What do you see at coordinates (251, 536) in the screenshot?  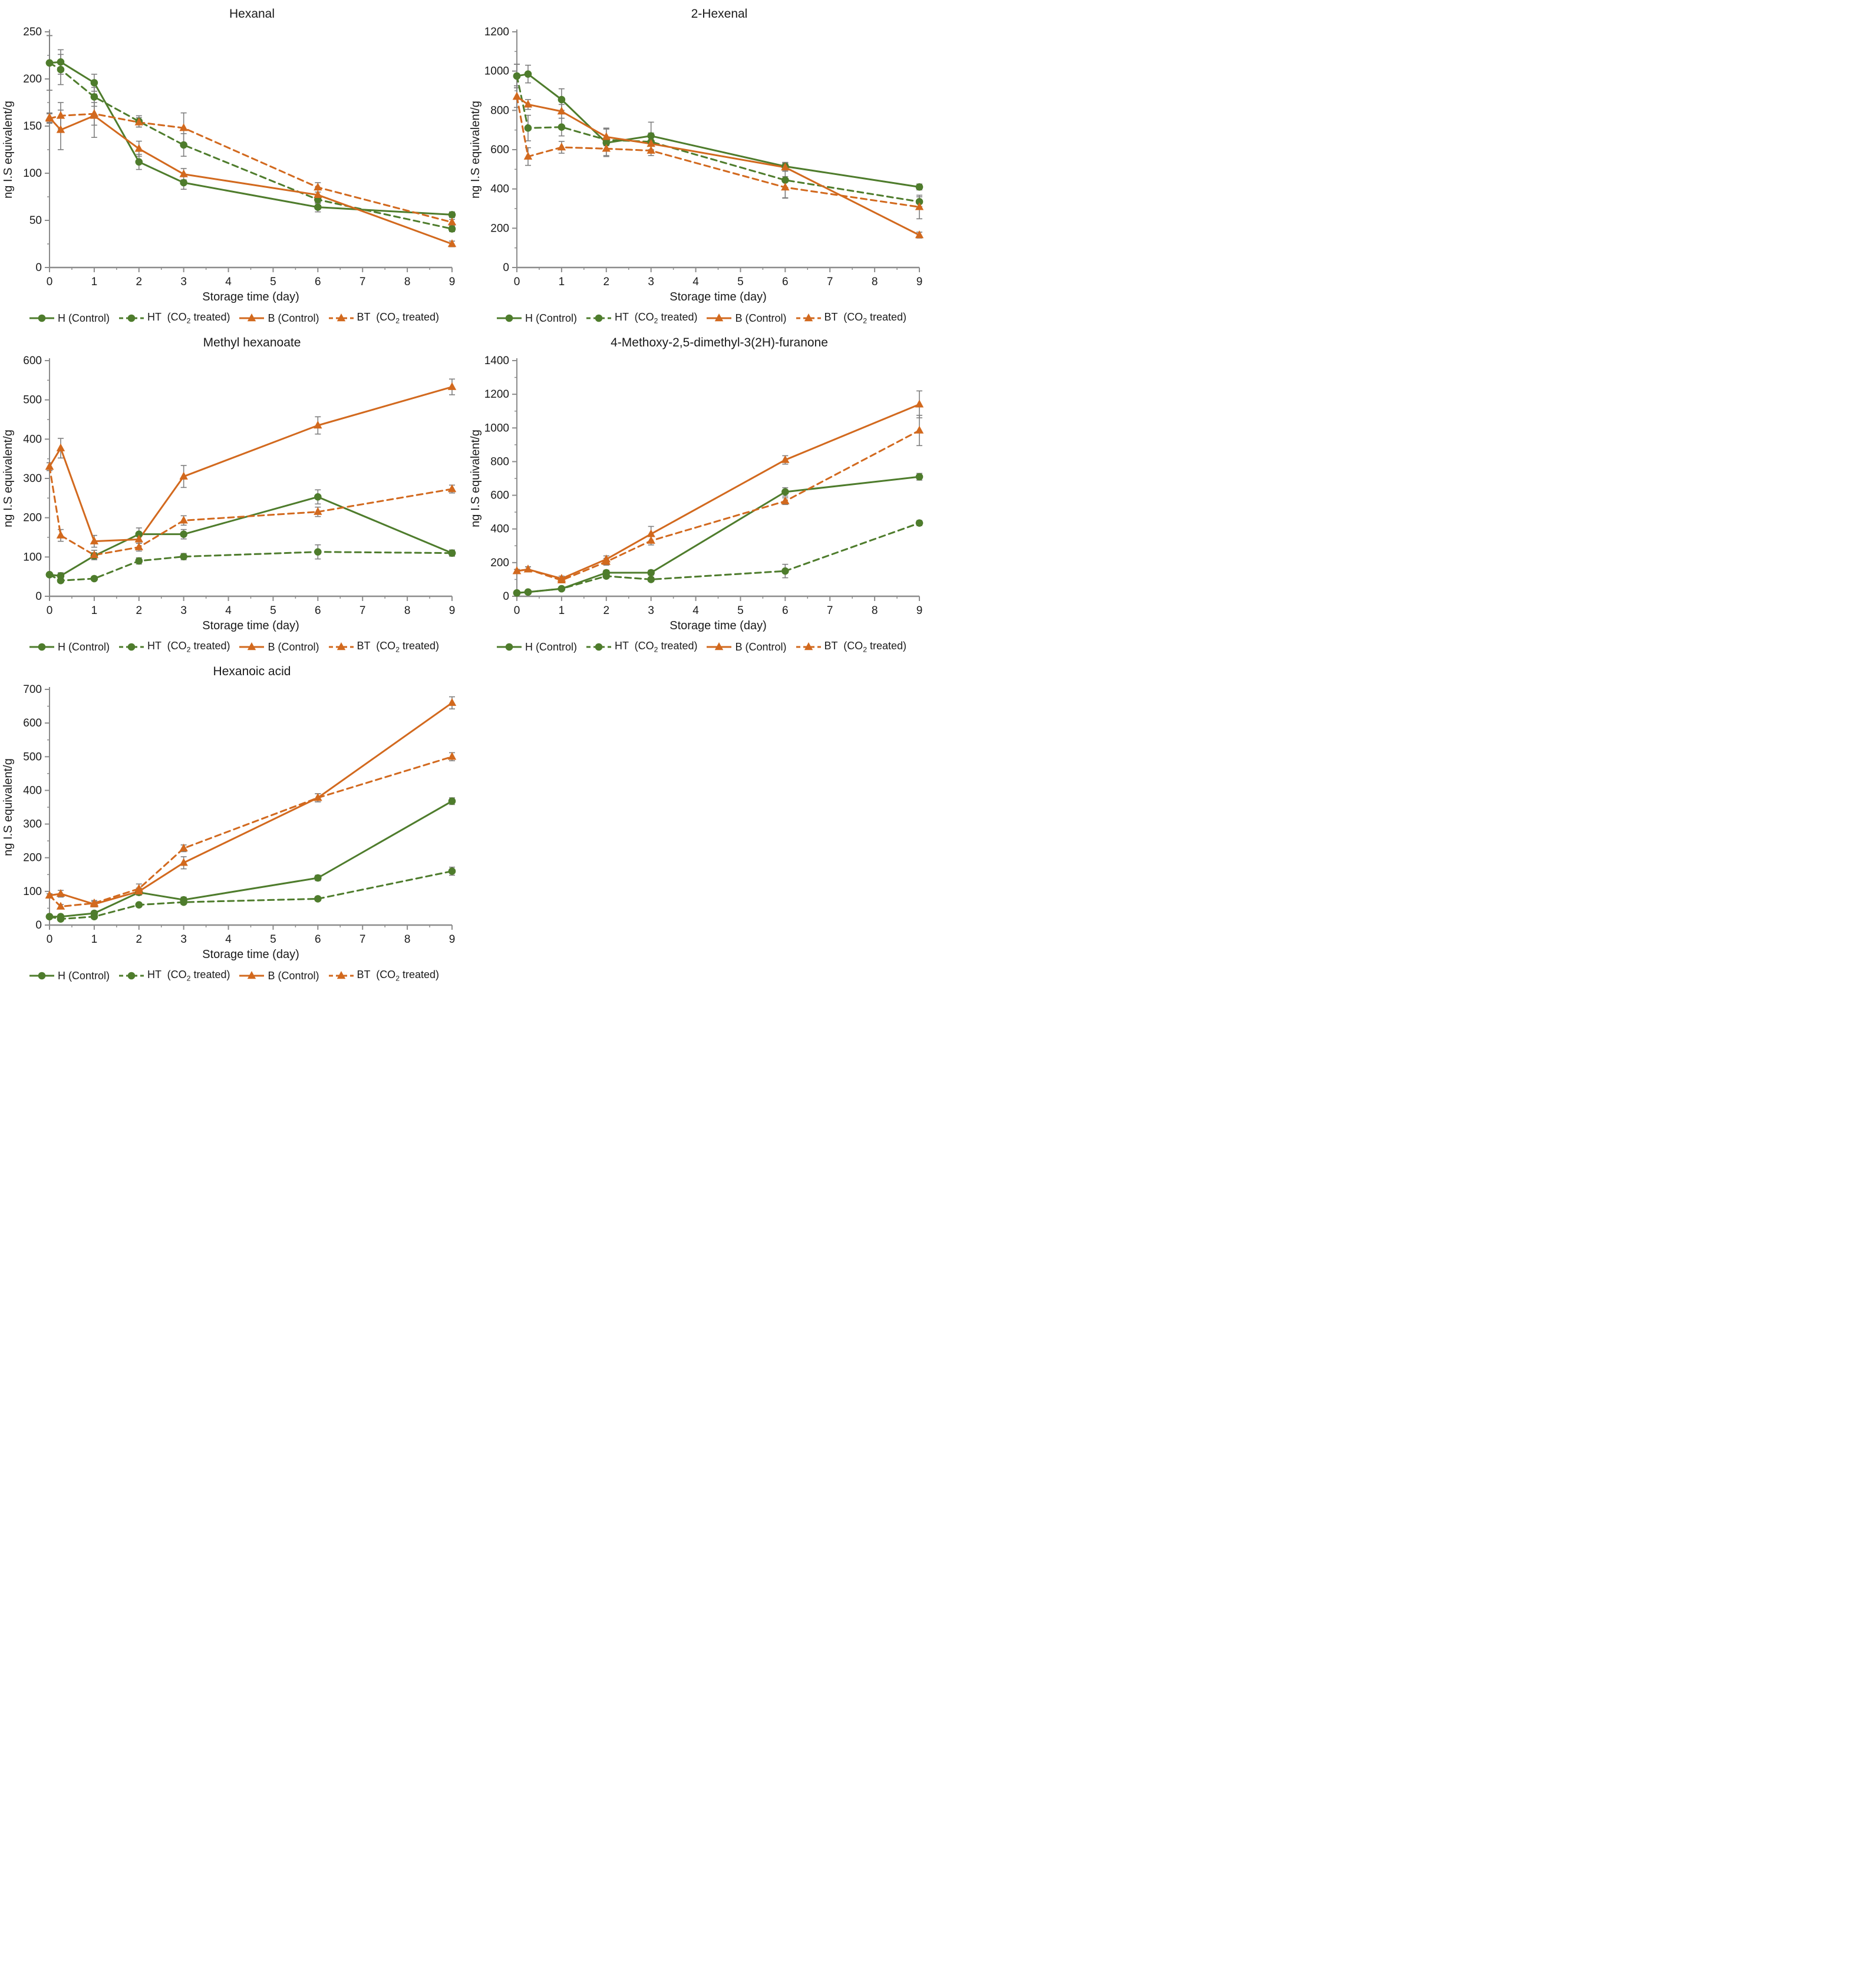 I see `series-h-markers` at bounding box center [251, 536].